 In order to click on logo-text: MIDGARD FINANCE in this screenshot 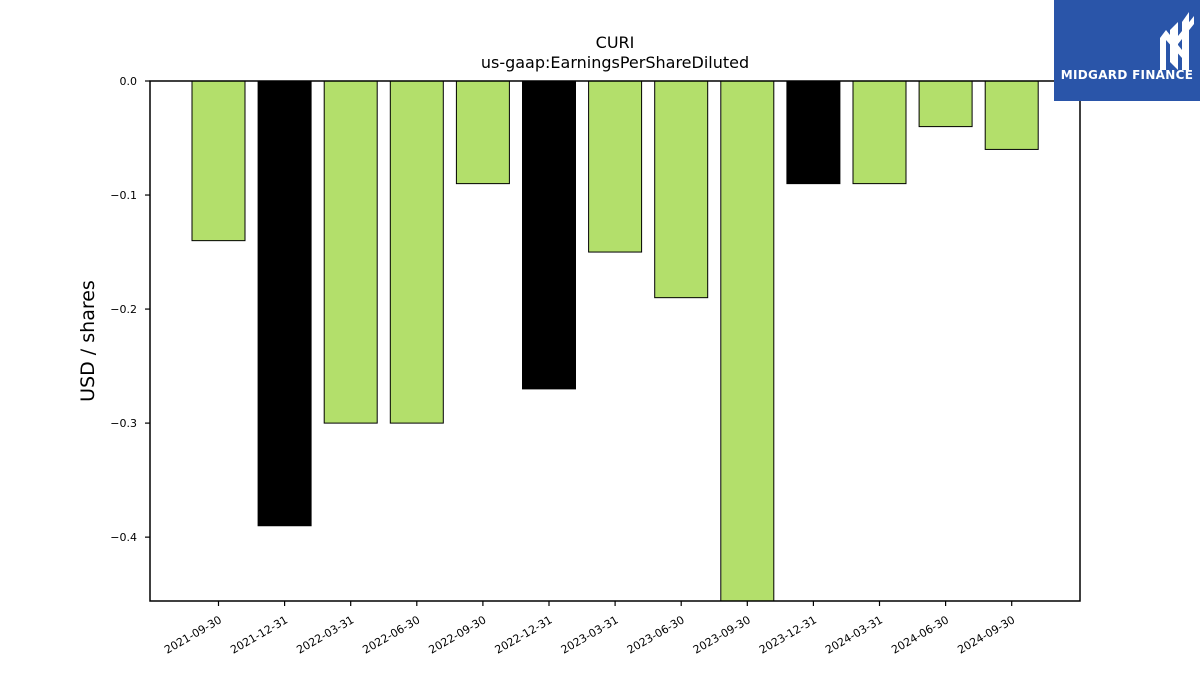, I will do `click(1127, 75)`.